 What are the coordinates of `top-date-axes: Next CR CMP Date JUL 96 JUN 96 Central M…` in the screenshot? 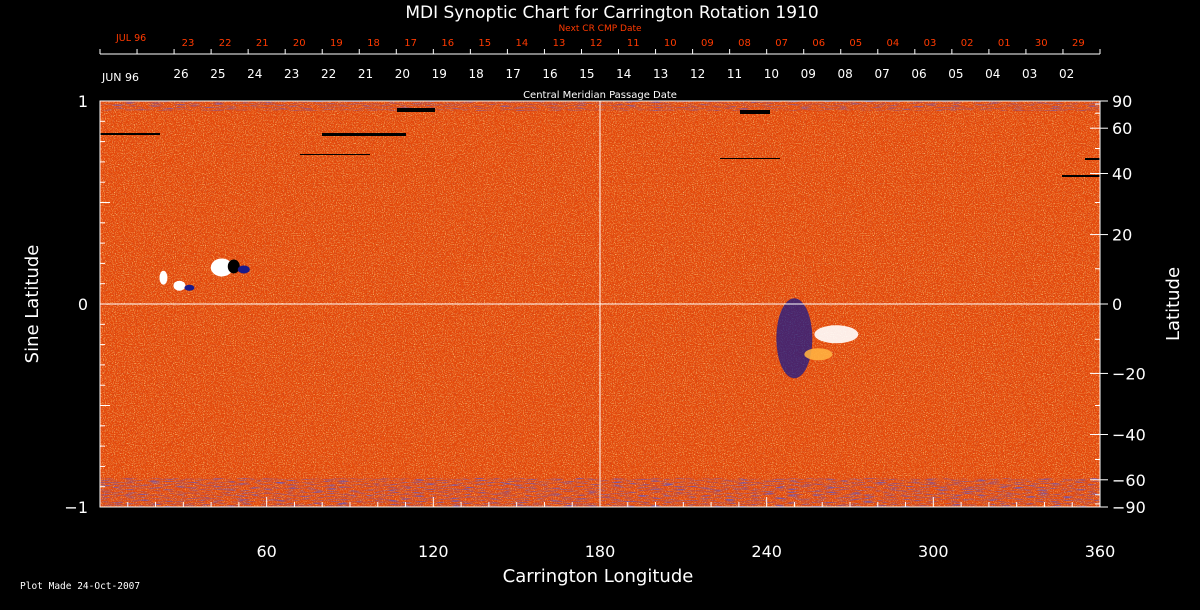 It's located at (600, 62).